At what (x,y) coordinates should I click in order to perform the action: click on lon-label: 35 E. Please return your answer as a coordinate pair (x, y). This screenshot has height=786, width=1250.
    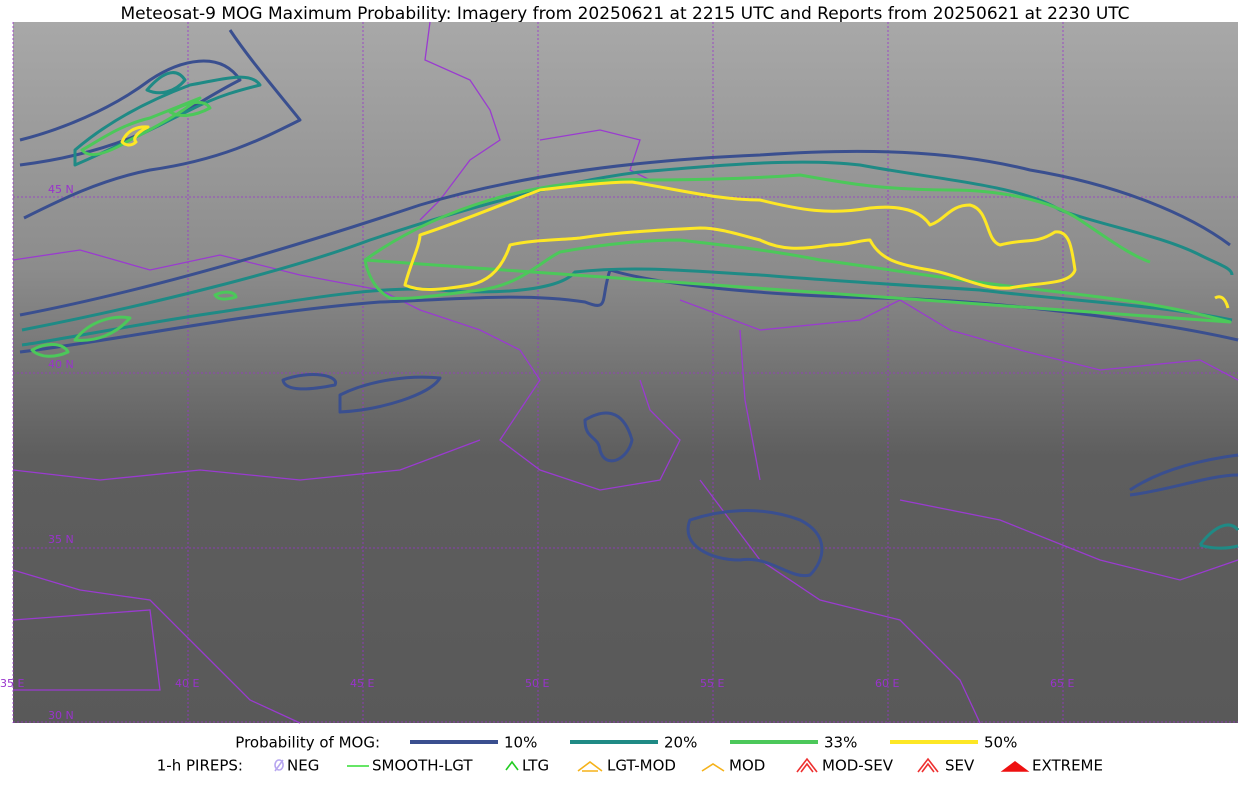
    Looking at the image, I should click on (12, 683).